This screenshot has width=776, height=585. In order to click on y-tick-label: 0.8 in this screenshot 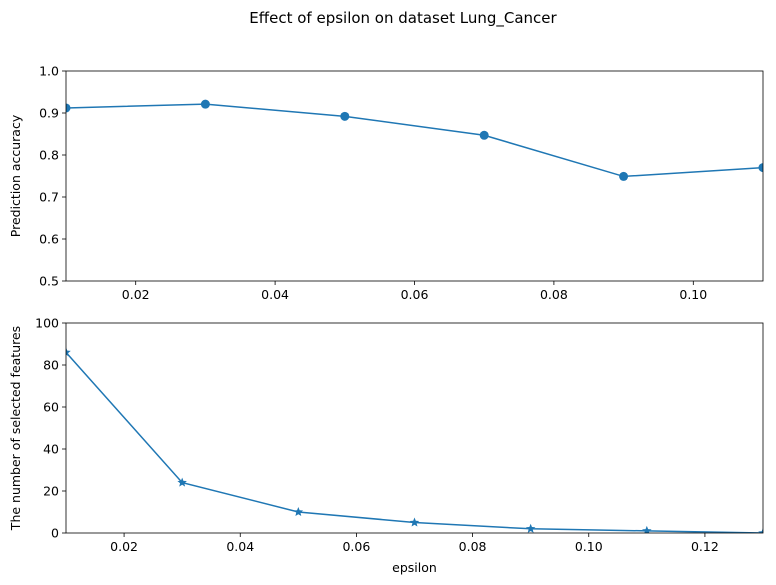, I will do `click(49, 155)`.